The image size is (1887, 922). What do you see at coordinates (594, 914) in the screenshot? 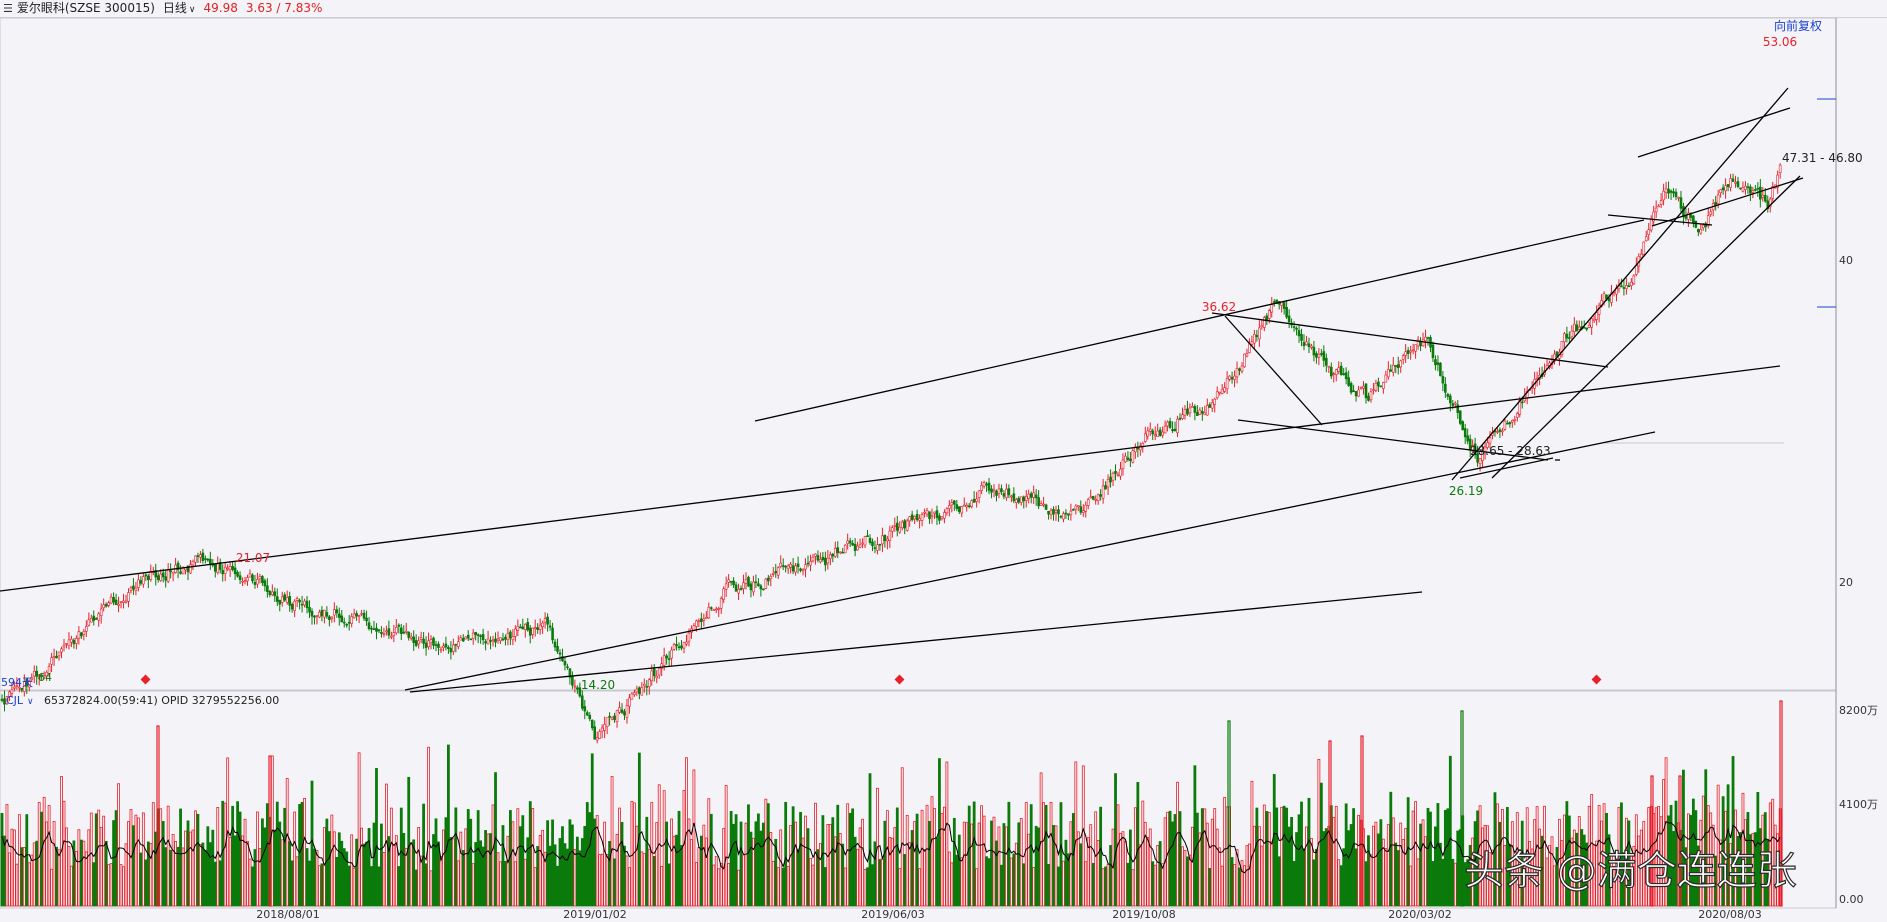
I see `time-tick-label: 2019/01/02` at bounding box center [594, 914].